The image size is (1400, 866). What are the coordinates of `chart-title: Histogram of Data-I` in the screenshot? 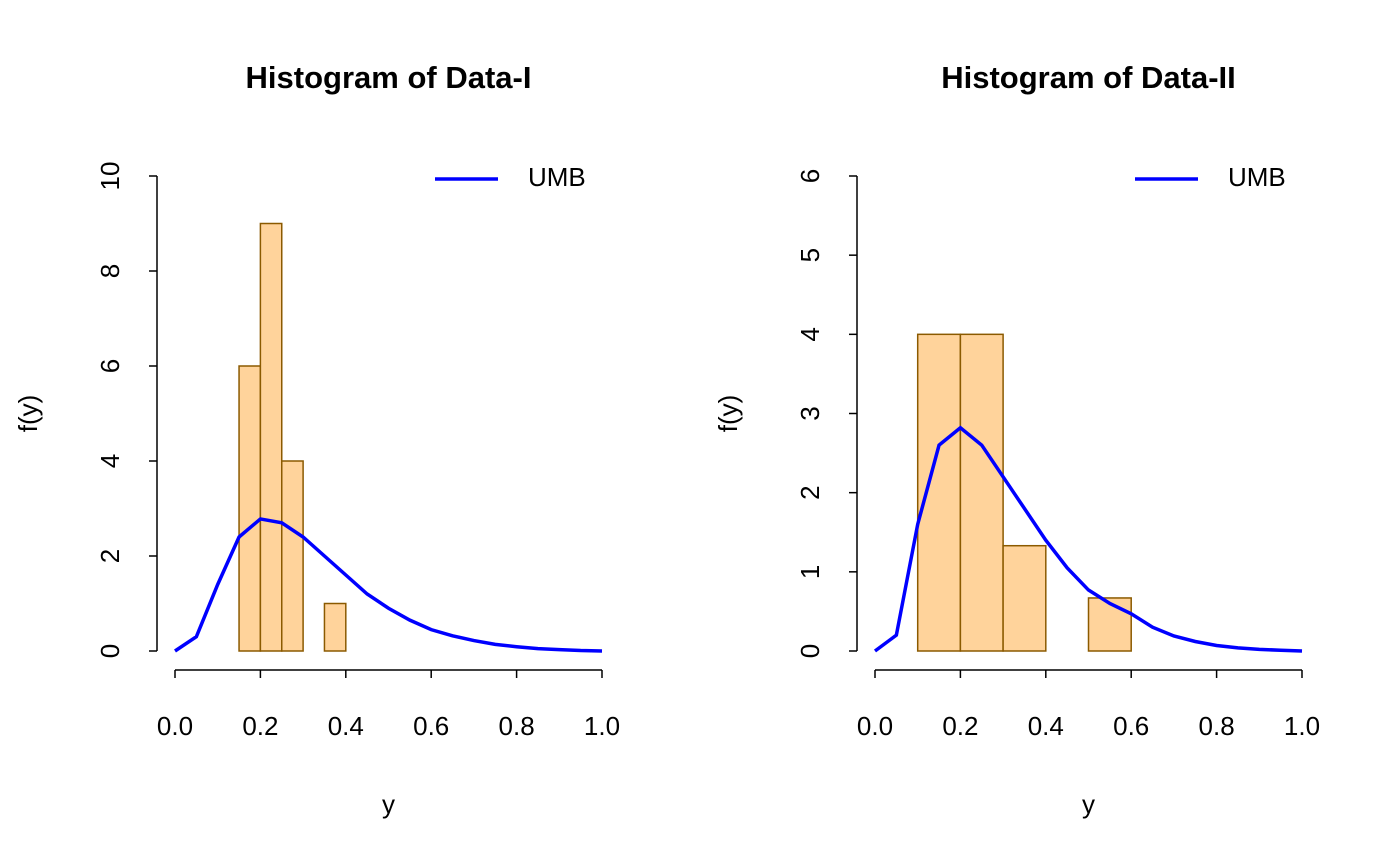 It's located at (389, 77).